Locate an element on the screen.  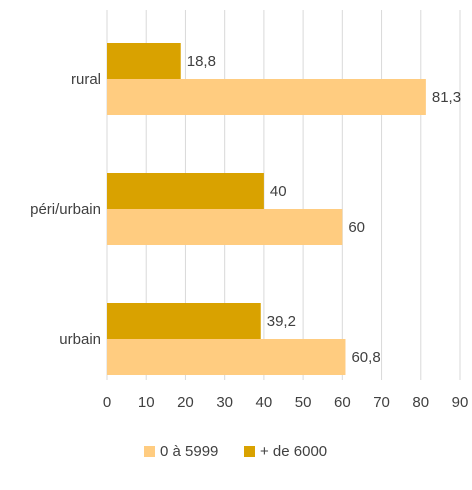
x-tick-label: 20 is located at coordinates (185, 402).